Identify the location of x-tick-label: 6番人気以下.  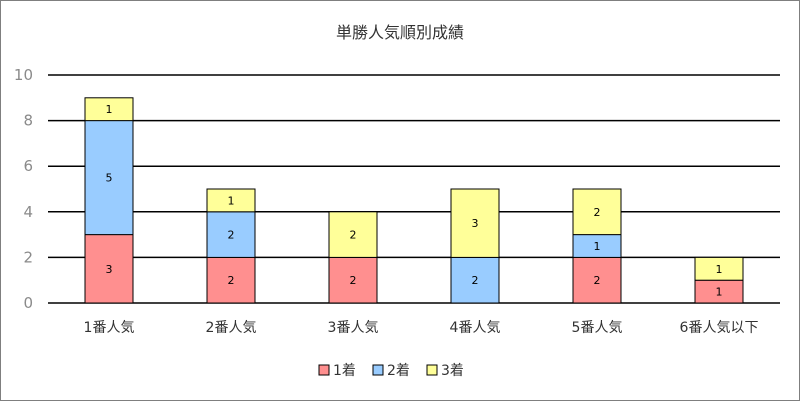
(719, 328).